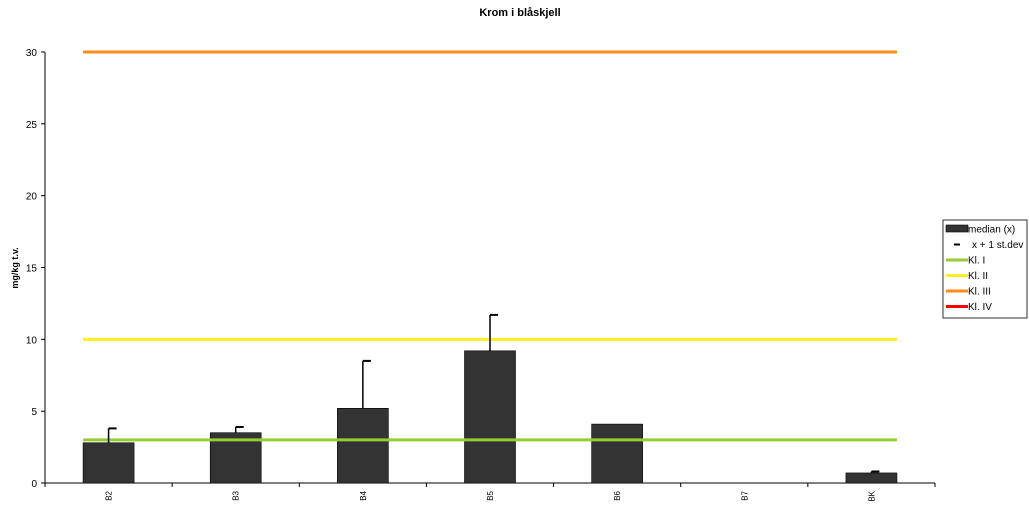 This screenshot has height=507, width=1029. Describe the element at coordinates (15, 267) in the screenshot. I see `y-axis-label: mg/kg t.v.` at that location.